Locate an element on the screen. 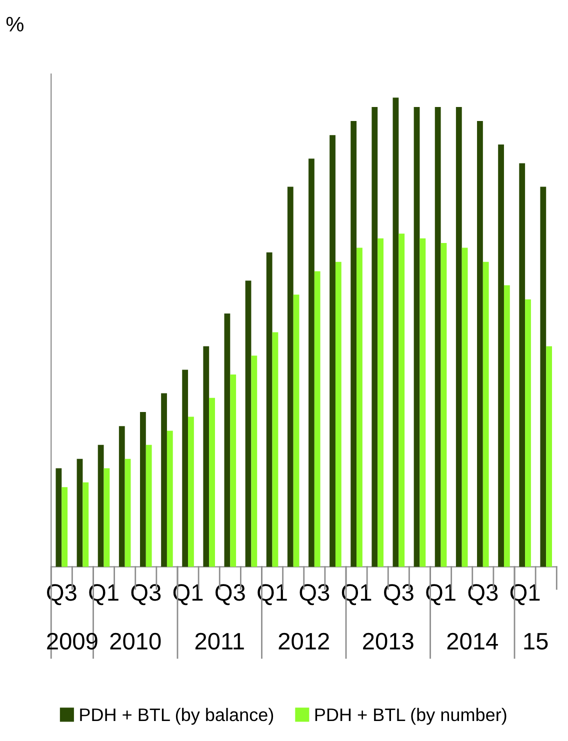 The image size is (568, 741). y-axis-title: % is located at coordinates (15, 24).